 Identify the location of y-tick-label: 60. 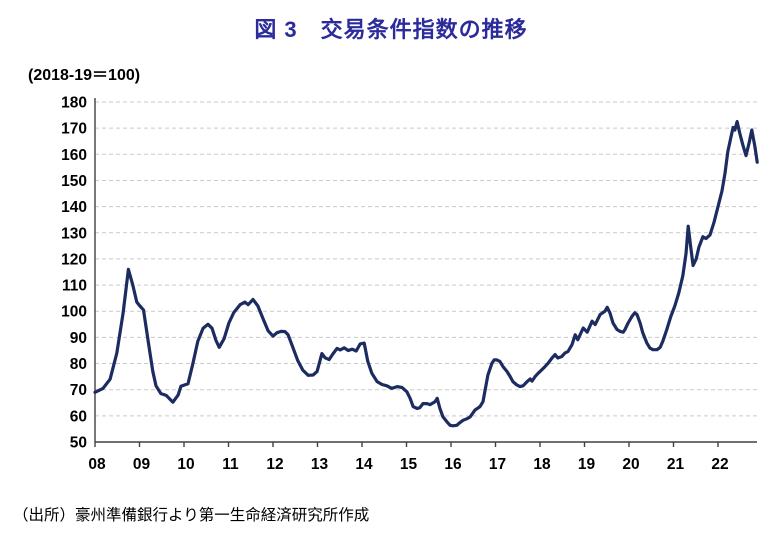
(78, 416).